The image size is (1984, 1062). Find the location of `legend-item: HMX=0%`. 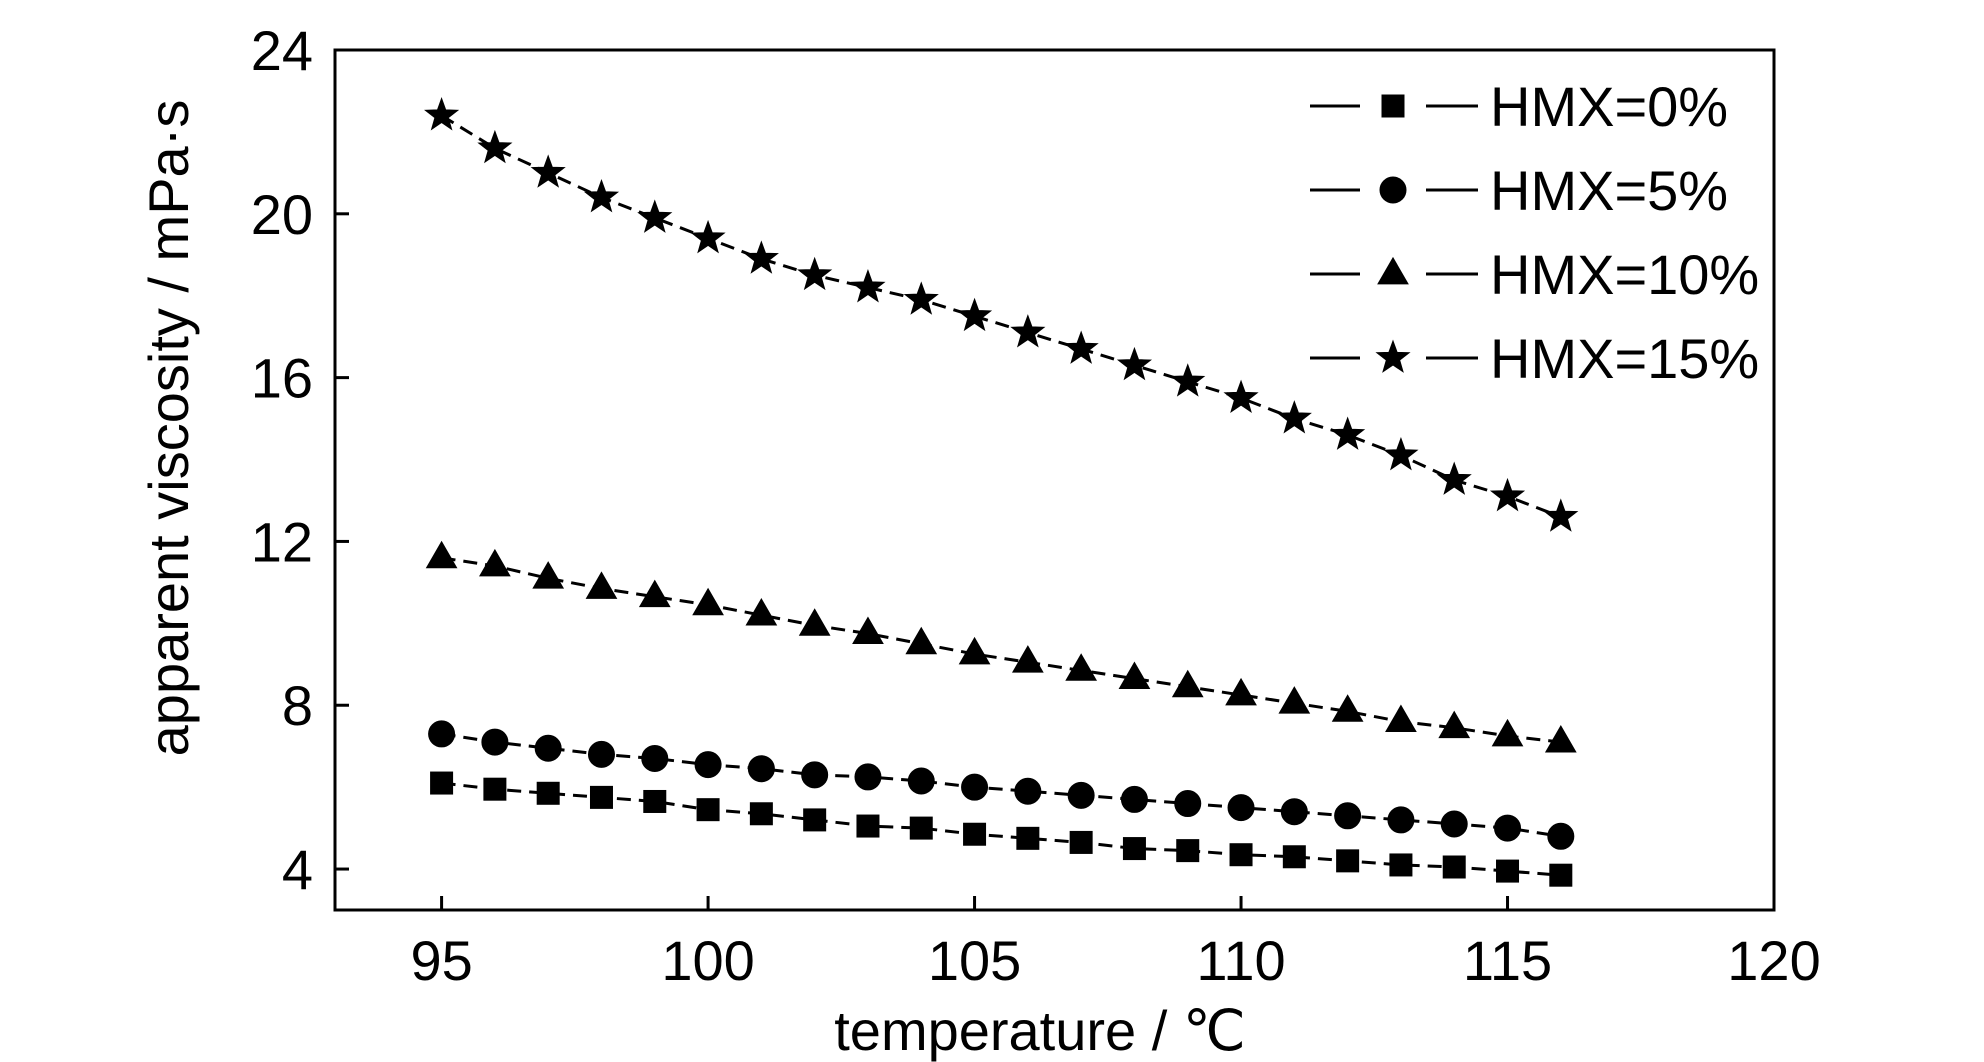

legend-item: HMX=0% is located at coordinates (1519, 106).